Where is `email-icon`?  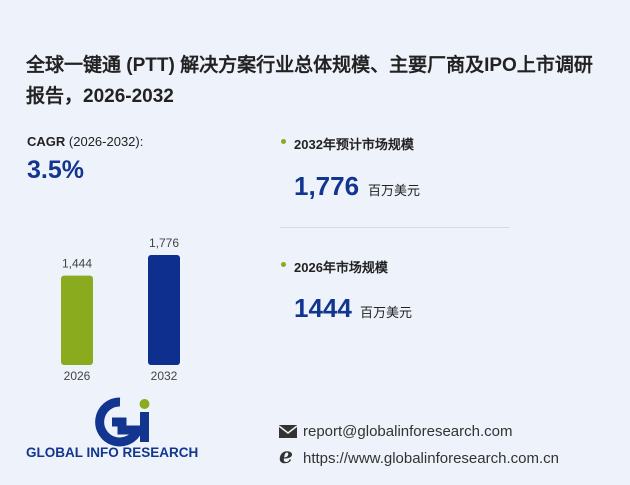
email-icon is located at coordinates (288, 431).